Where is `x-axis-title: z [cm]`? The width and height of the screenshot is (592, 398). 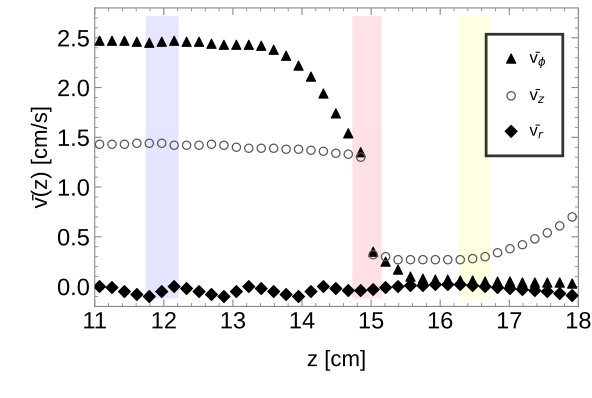 x-axis-title: z [cm] is located at coordinates (336, 360).